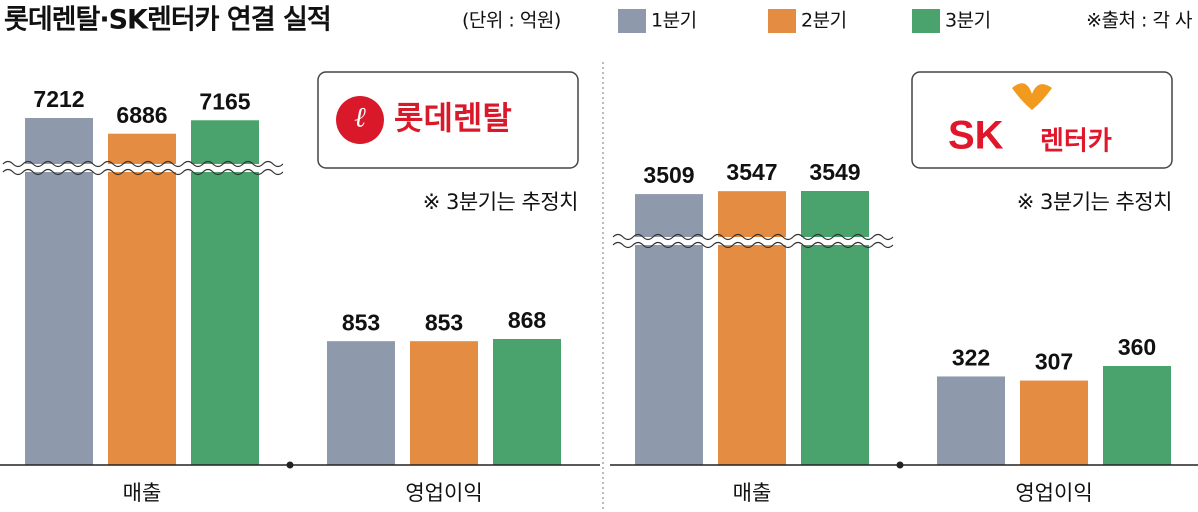  I want to click on value-label: 322, so click(971, 358).